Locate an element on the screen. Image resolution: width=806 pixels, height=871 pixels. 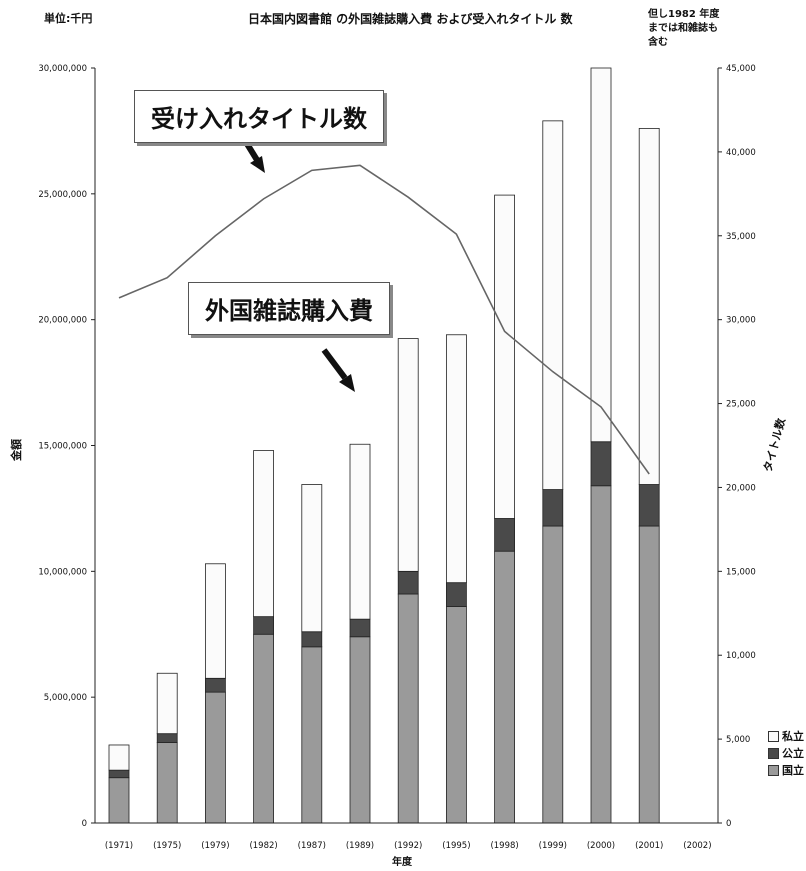
x-tick-label: (1982) is located at coordinates (263, 846).